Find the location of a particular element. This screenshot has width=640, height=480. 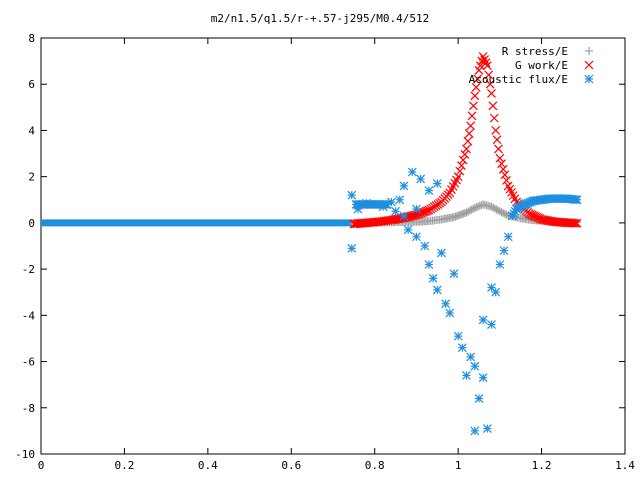

x-tick-label: 0.4 is located at coordinates (208, 465).